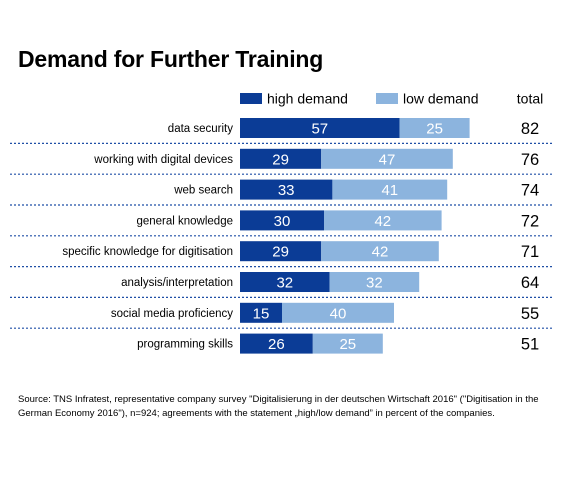  What do you see at coordinates (251, 98) in the screenshot?
I see `legend-swatch-high-demand` at bounding box center [251, 98].